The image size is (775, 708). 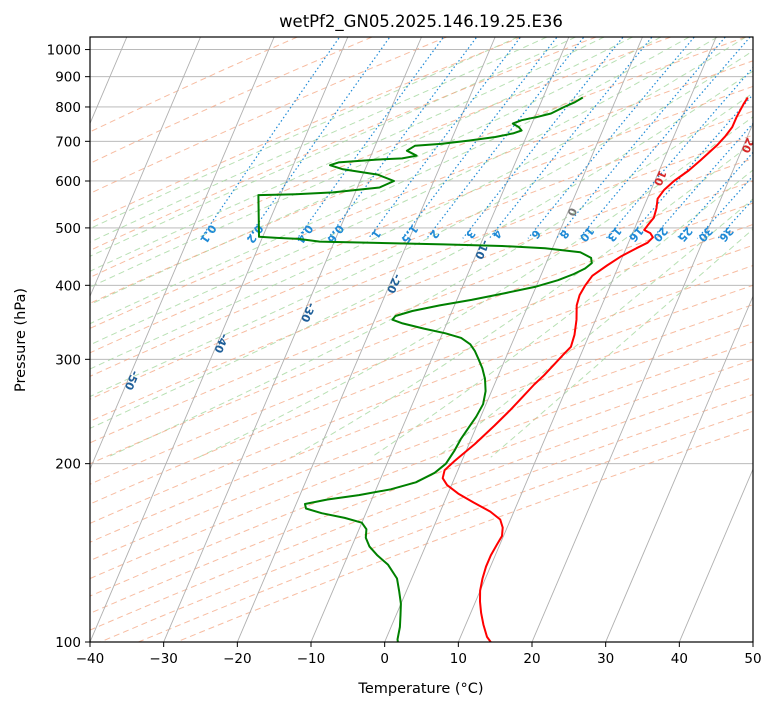 What do you see at coordinates (660, 177) in the screenshot?
I see `dry-adiabat-label: 10` at bounding box center [660, 177].